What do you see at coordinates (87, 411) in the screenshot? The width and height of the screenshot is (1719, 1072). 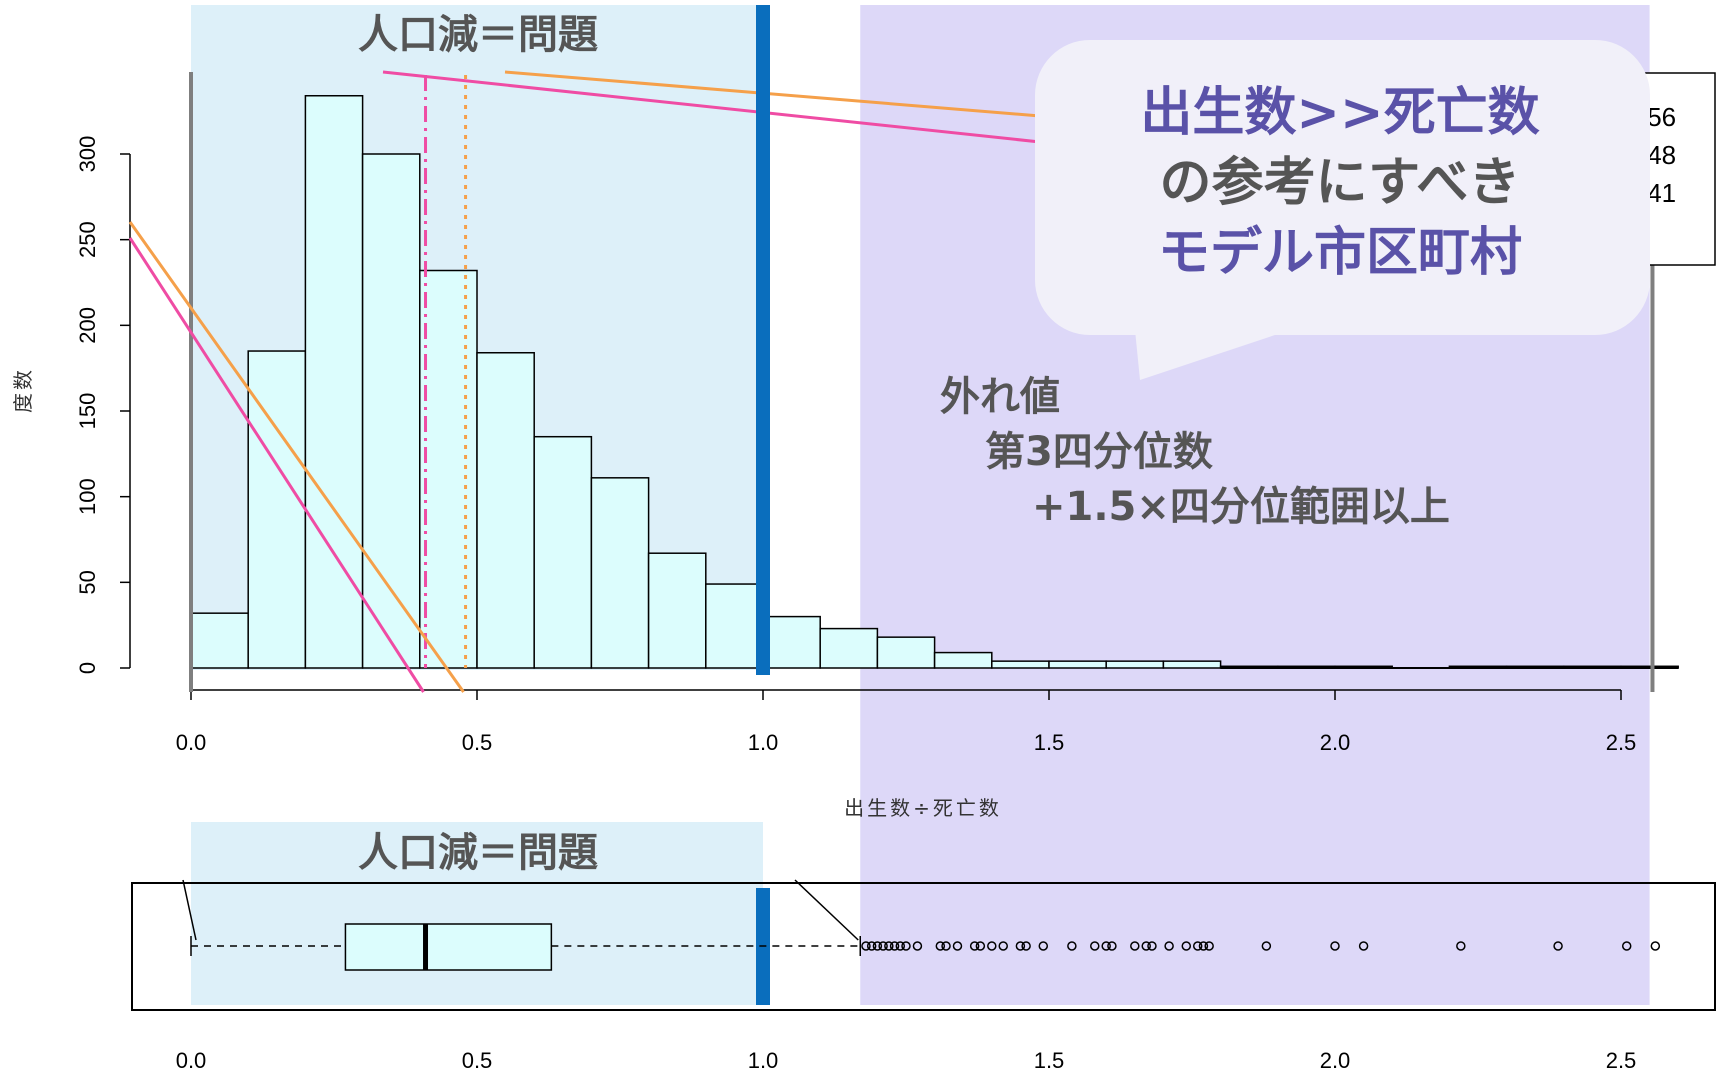 I see `y-tick-label: 150` at bounding box center [87, 411].